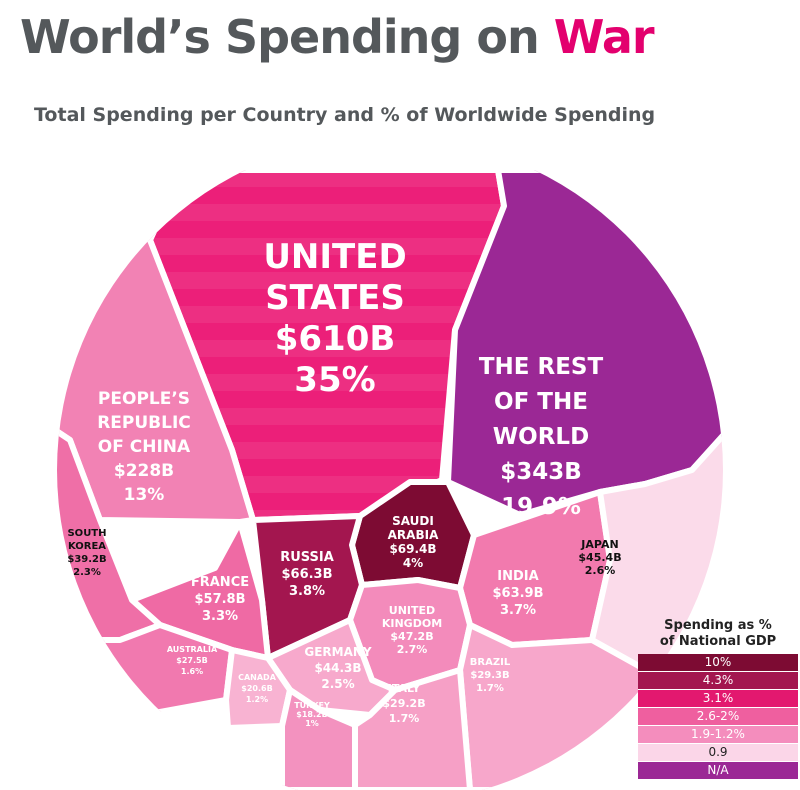 The width and height of the screenshot is (800, 790). Describe the element at coordinates (307, 591) in the screenshot. I see `share-percent: 3.8%` at that location.